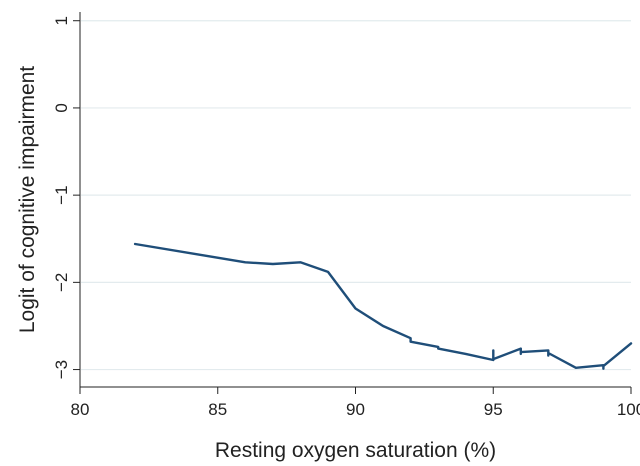  What do you see at coordinates (27, 199) in the screenshot?
I see `y-axis-title: Logit of cognitive impairment` at bounding box center [27, 199].